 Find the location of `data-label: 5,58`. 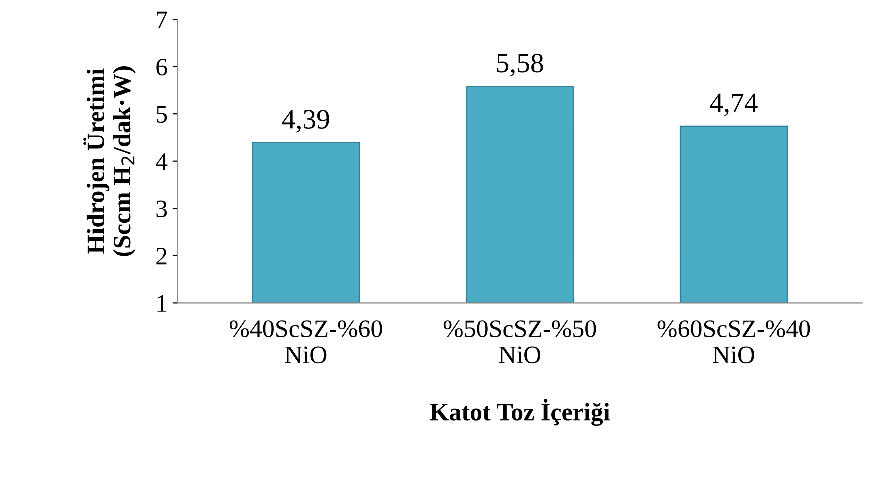

data-label: 5,58 is located at coordinates (520, 65).